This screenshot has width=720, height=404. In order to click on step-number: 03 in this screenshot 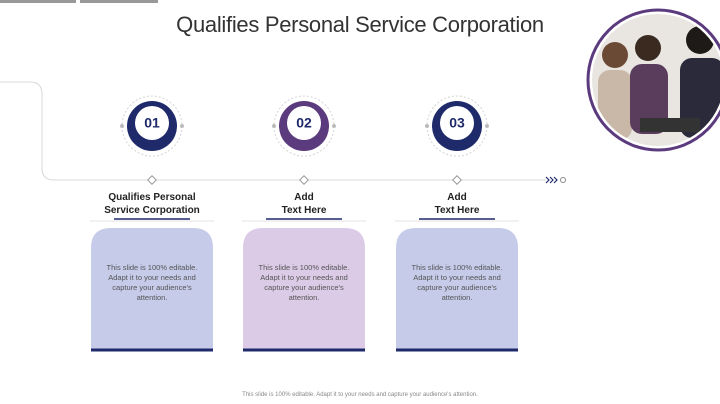, I will do `click(457, 123)`.